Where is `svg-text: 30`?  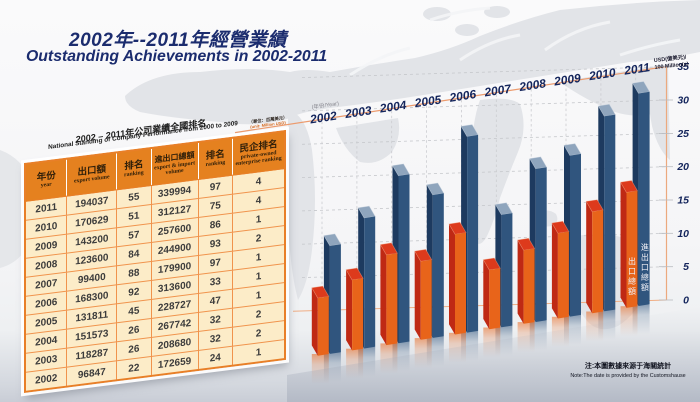 svg-text: 30 is located at coordinates (683, 101).